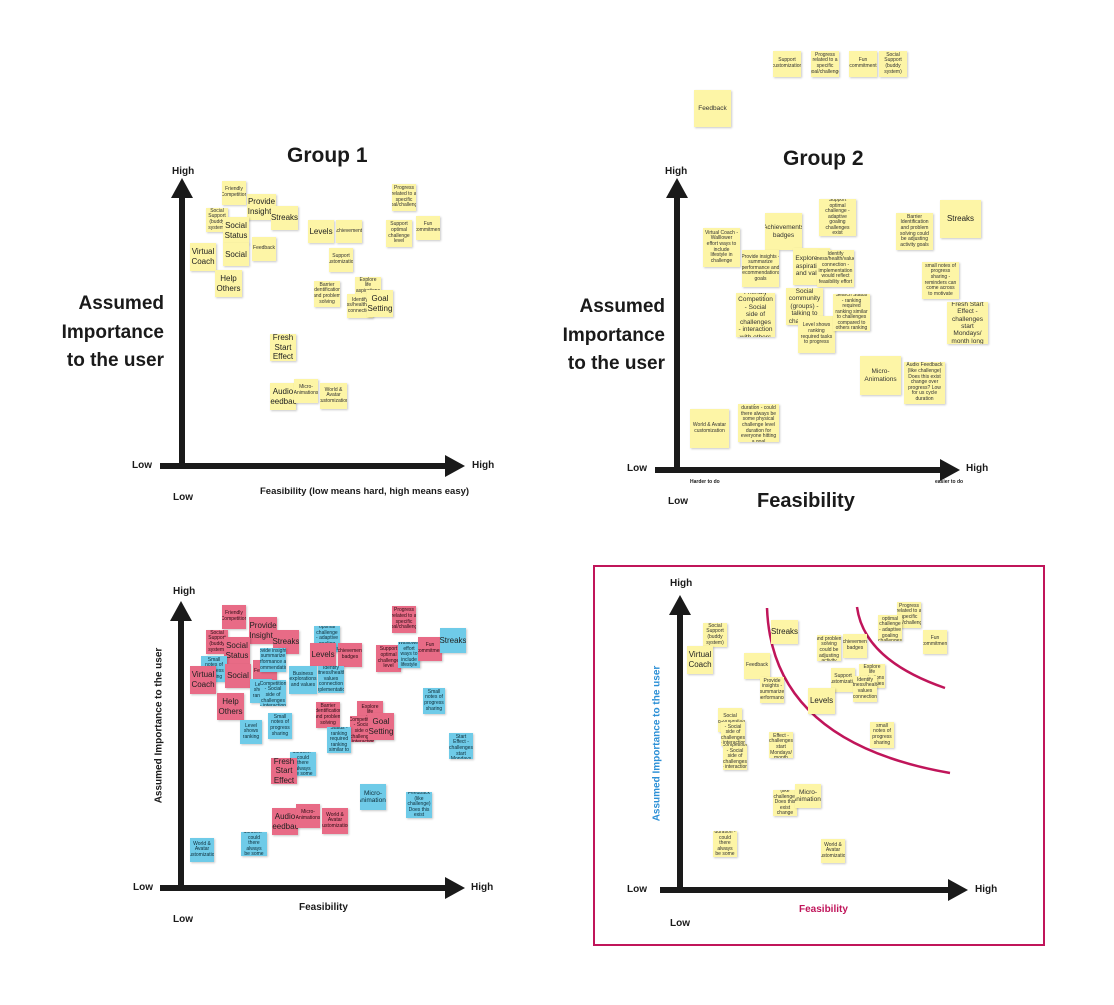 The width and height of the screenshot is (1114, 1005). What do you see at coordinates (677, 334) in the screenshot?
I see `group2-y-axis` at bounding box center [677, 334].